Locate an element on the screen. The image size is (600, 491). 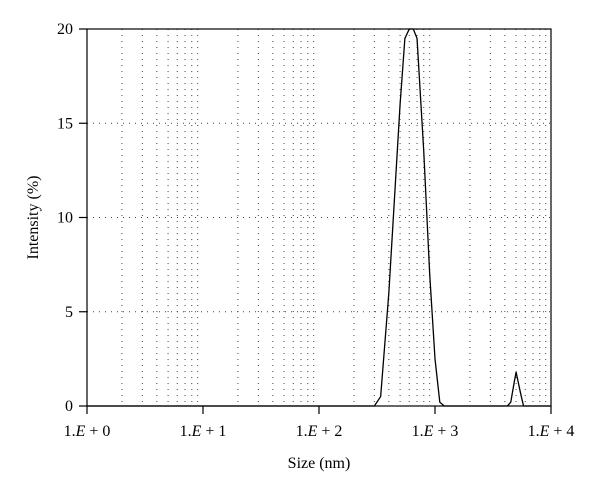
y-tick-label: 5 is located at coordinates (69, 312).